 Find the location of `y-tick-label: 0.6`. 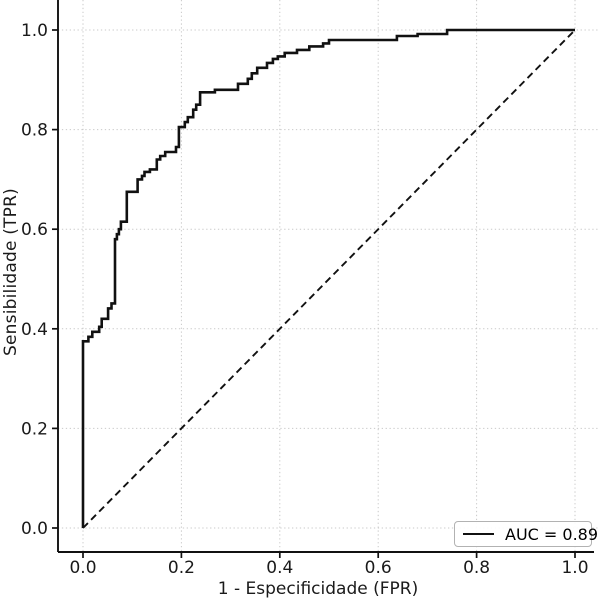

y-tick-label: 0.6 is located at coordinates (34, 230).